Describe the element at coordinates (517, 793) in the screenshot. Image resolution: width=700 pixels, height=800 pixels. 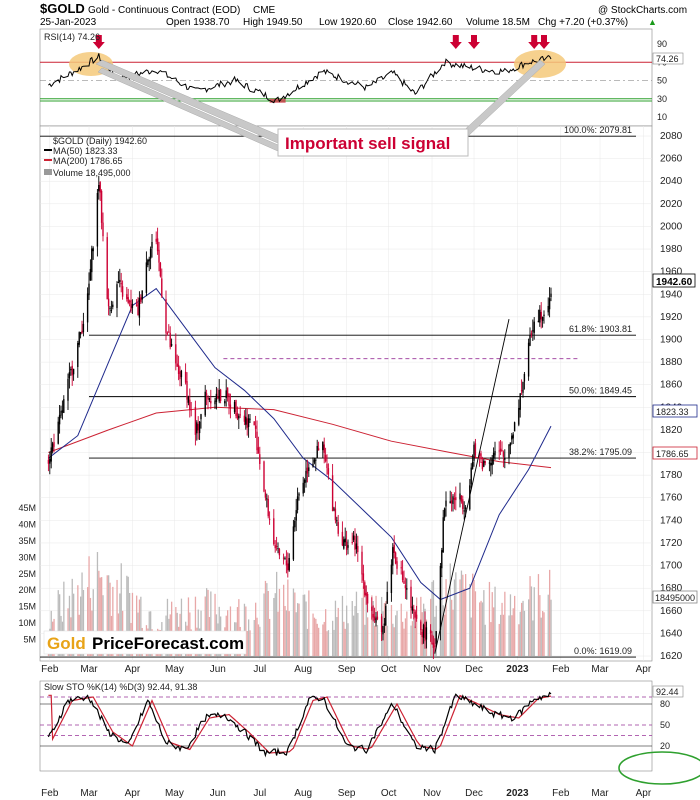
I see `sto-month-label-11: 2023` at that location.